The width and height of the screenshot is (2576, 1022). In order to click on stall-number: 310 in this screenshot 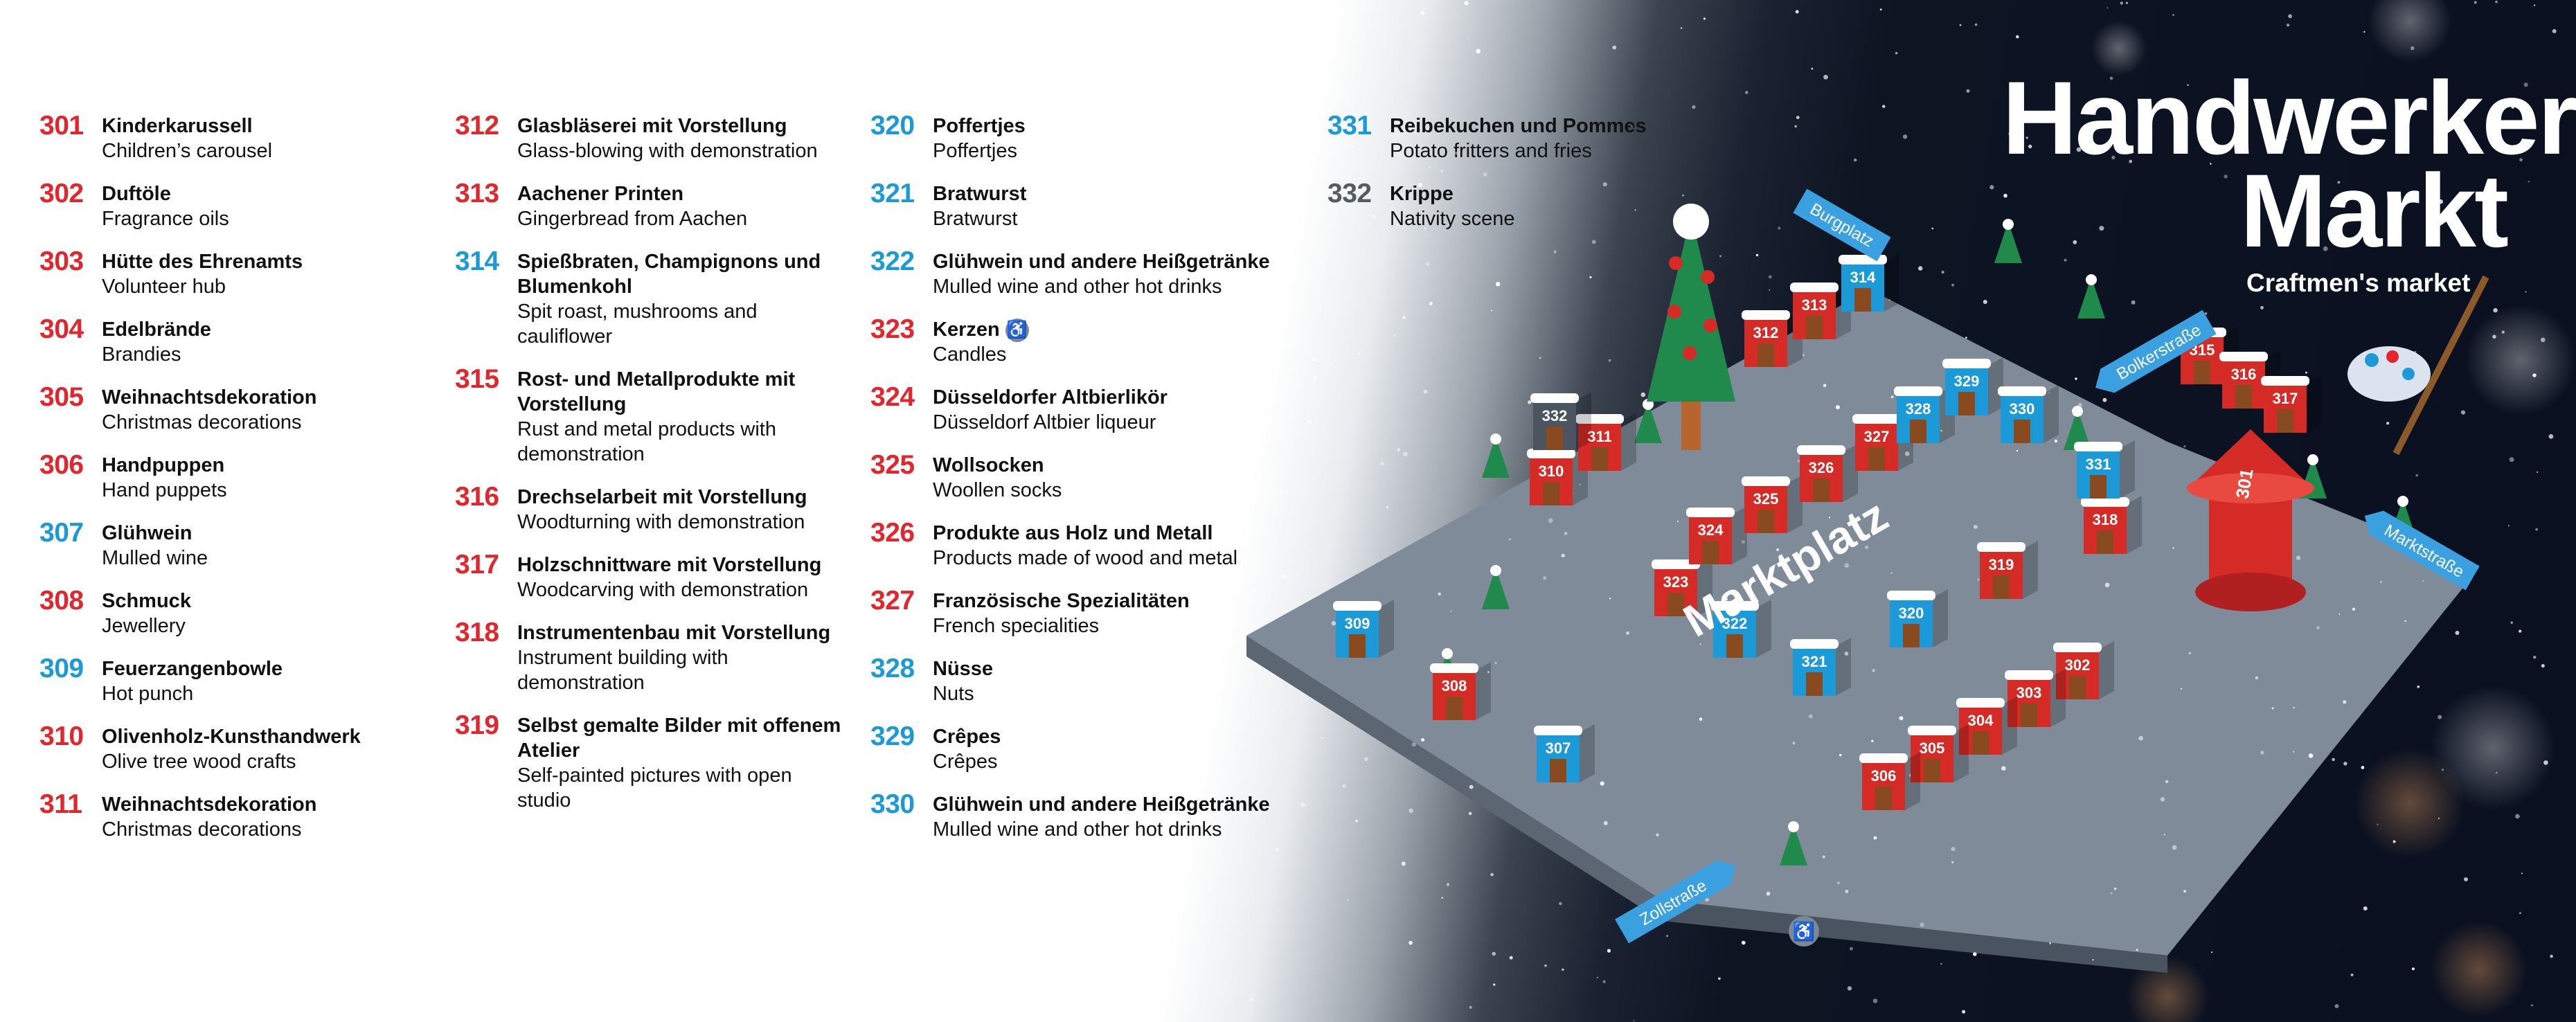, I will do `click(62, 736)`.